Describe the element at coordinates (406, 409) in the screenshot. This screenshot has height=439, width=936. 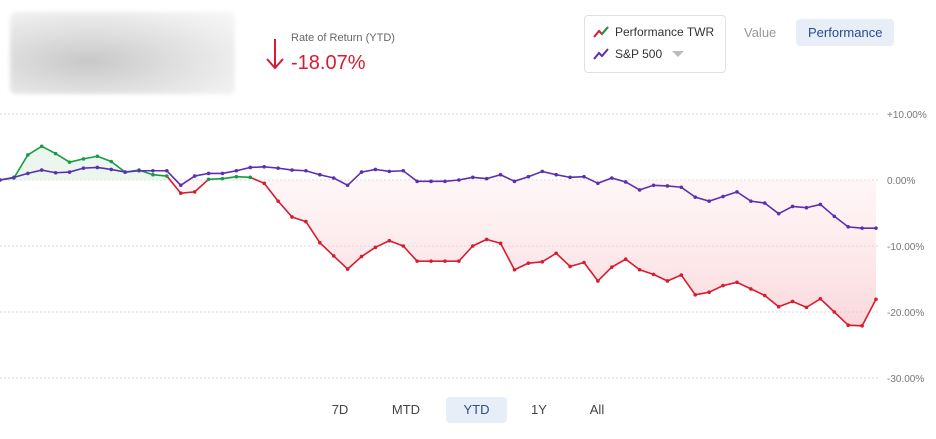
I see `range-mtd-button: MTD` at that location.